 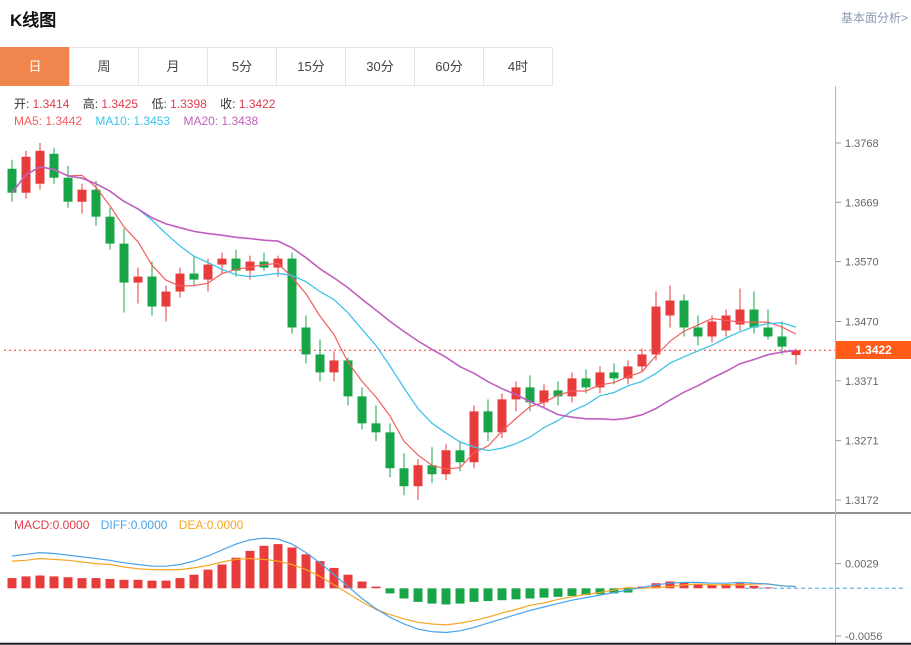 What do you see at coordinates (862, 501) in the screenshot?
I see `svg-text: 1.3172` at bounding box center [862, 501].